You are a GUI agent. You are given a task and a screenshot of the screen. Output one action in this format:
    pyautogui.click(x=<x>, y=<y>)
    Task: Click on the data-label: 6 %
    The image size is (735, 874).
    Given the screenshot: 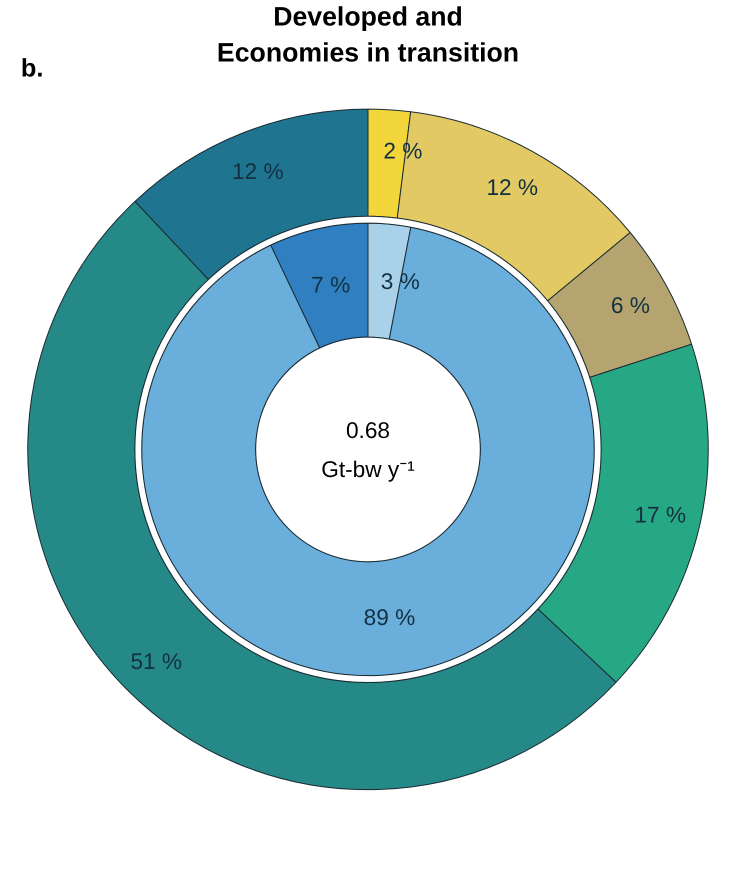 What is the action you would take?
    pyautogui.click(x=630, y=305)
    